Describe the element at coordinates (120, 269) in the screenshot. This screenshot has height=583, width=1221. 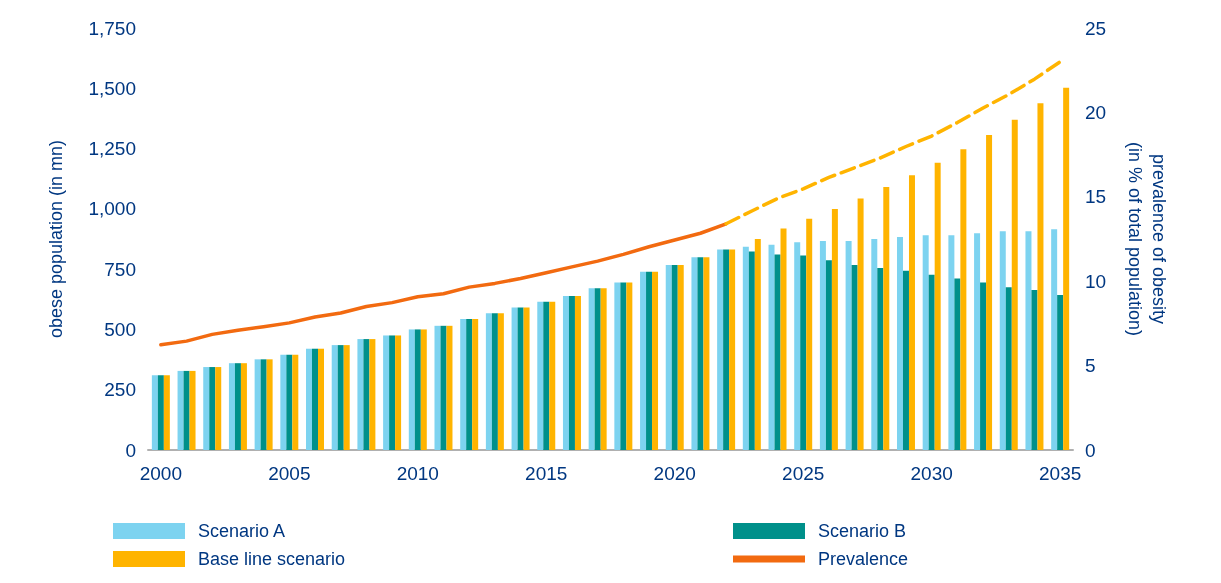
I see `y-tick-label: 750` at that location.